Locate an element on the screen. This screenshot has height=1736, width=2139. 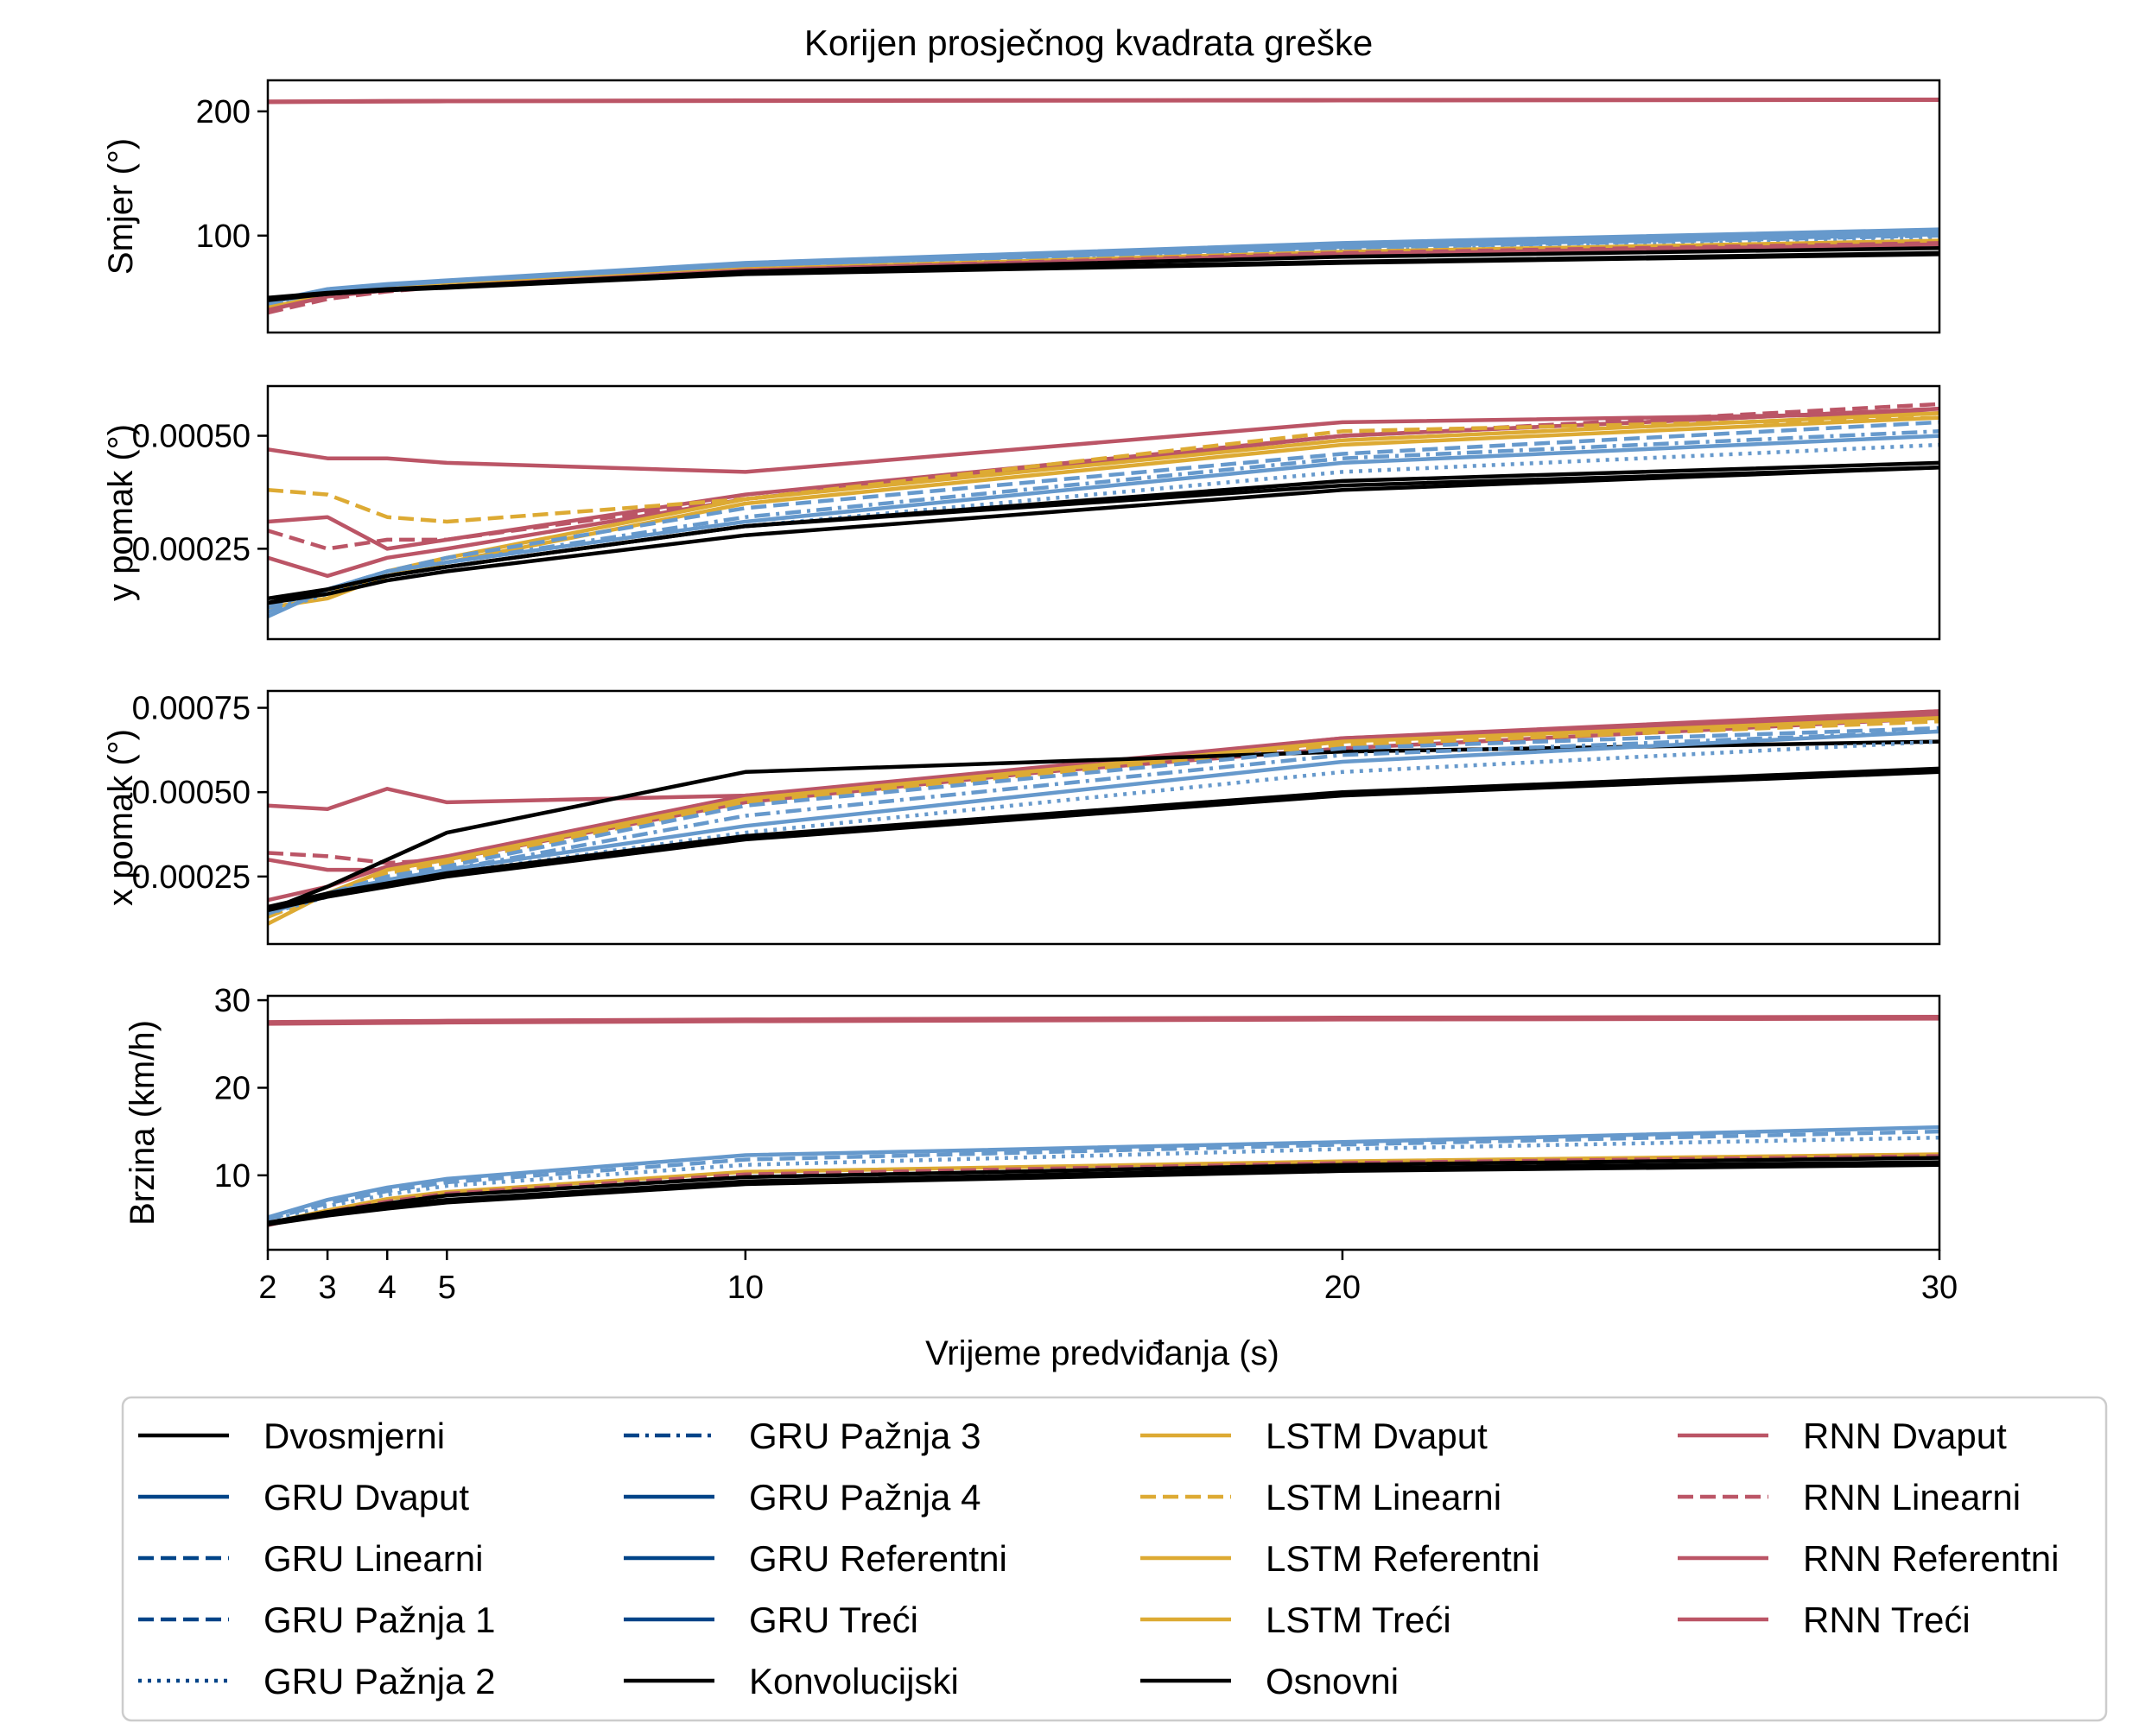
x-tick-label: 10 is located at coordinates (745, 1288).